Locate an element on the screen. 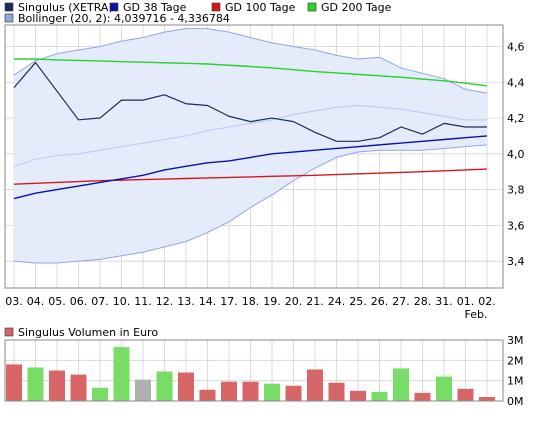 This screenshot has width=545, height=423. x-tick-label: 20. is located at coordinates (294, 301).